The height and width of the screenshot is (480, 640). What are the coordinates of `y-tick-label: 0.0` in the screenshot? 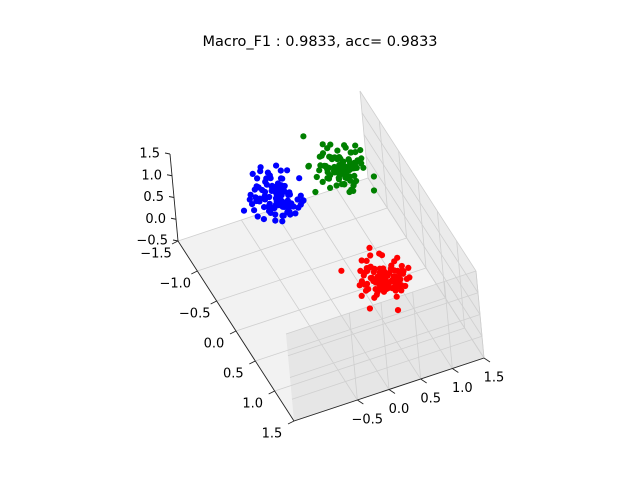 It's located at (399, 409).